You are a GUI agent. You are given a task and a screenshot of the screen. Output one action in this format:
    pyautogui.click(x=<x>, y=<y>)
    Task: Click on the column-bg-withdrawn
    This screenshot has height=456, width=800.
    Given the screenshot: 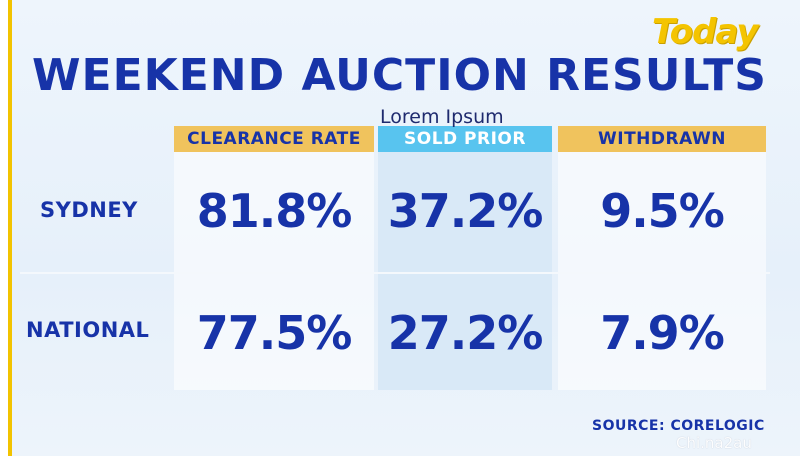 What is the action you would take?
    pyautogui.click(x=662, y=271)
    